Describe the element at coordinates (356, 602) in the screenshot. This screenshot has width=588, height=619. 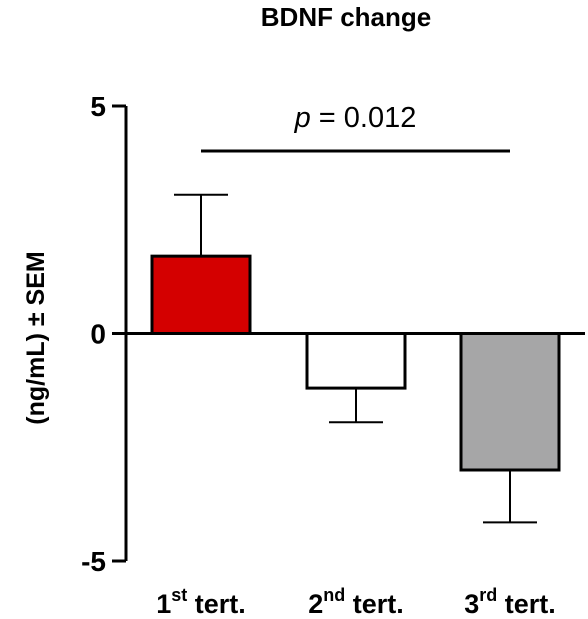
I see `x-tick-label: 2nd tert.` at that location.